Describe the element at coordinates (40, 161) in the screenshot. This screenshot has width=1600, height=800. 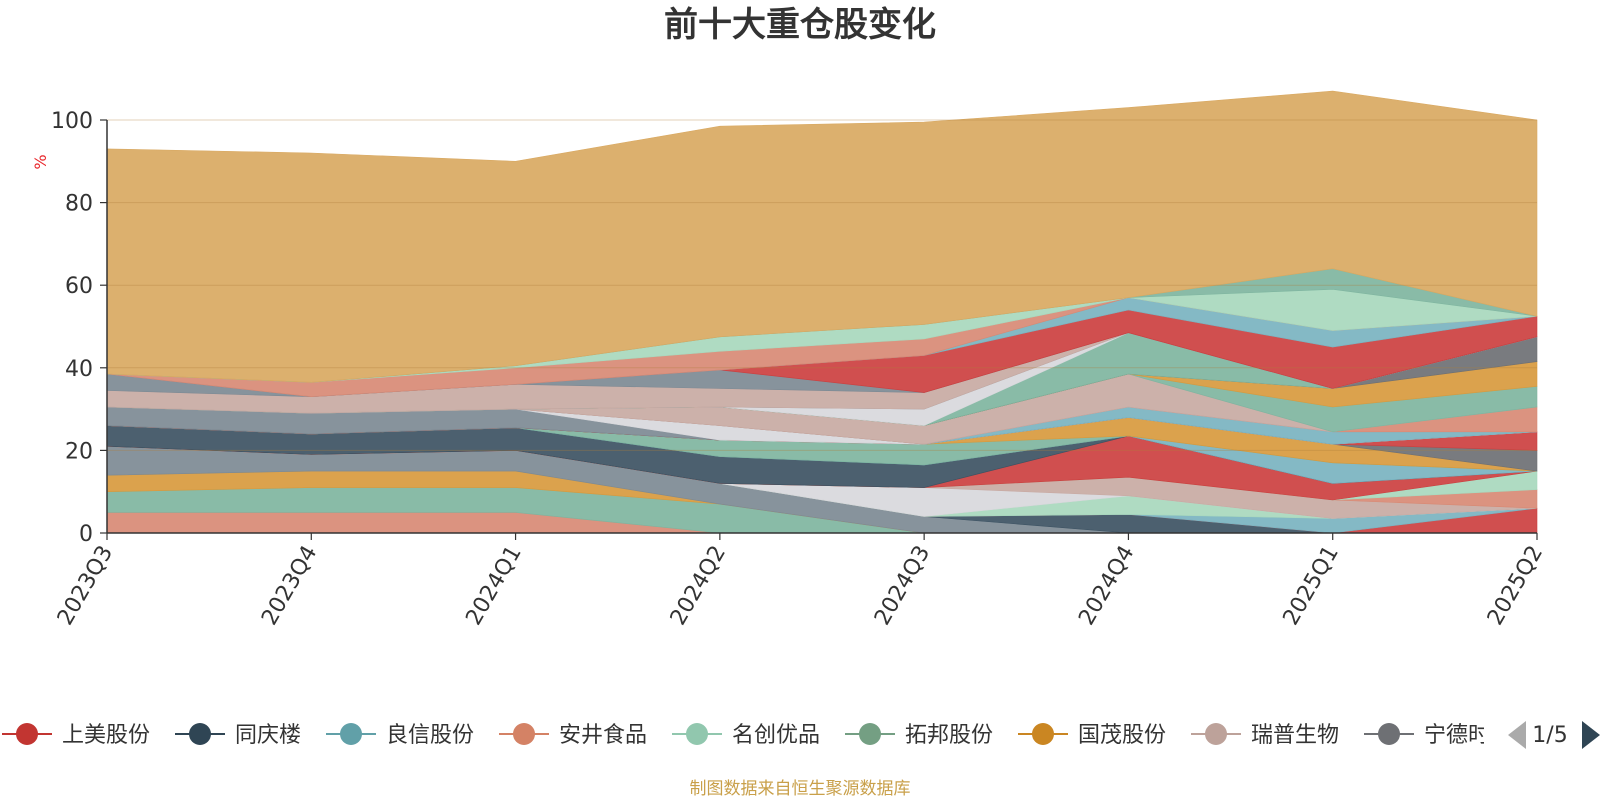
I see `y-axis-unit: %` at that location.